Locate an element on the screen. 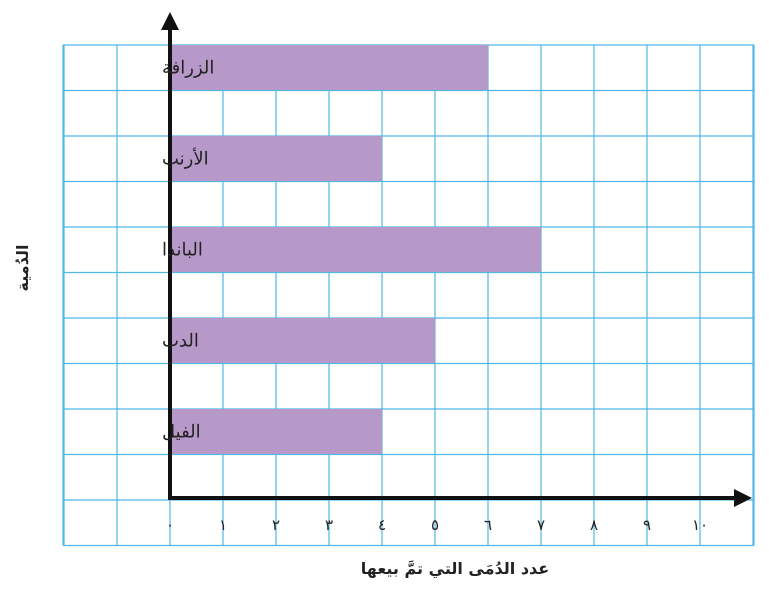  x-tick-label: ٦ is located at coordinates (488, 525).